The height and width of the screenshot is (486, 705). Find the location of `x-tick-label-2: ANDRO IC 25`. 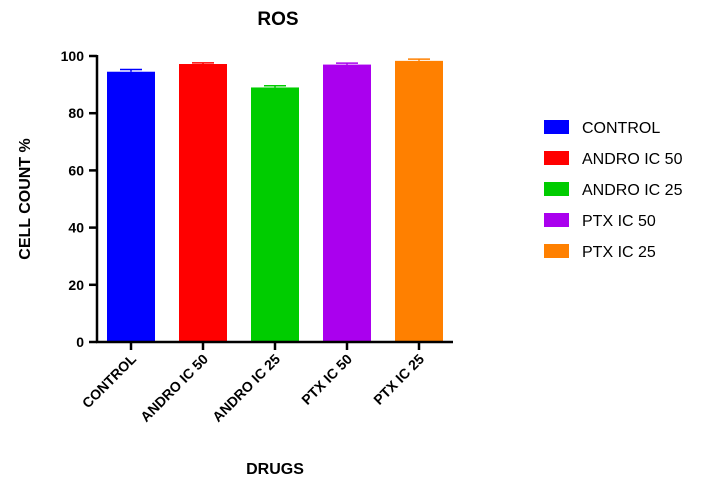

x-tick-label-2: ANDRO IC 25 is located at coordinates (246, 388).